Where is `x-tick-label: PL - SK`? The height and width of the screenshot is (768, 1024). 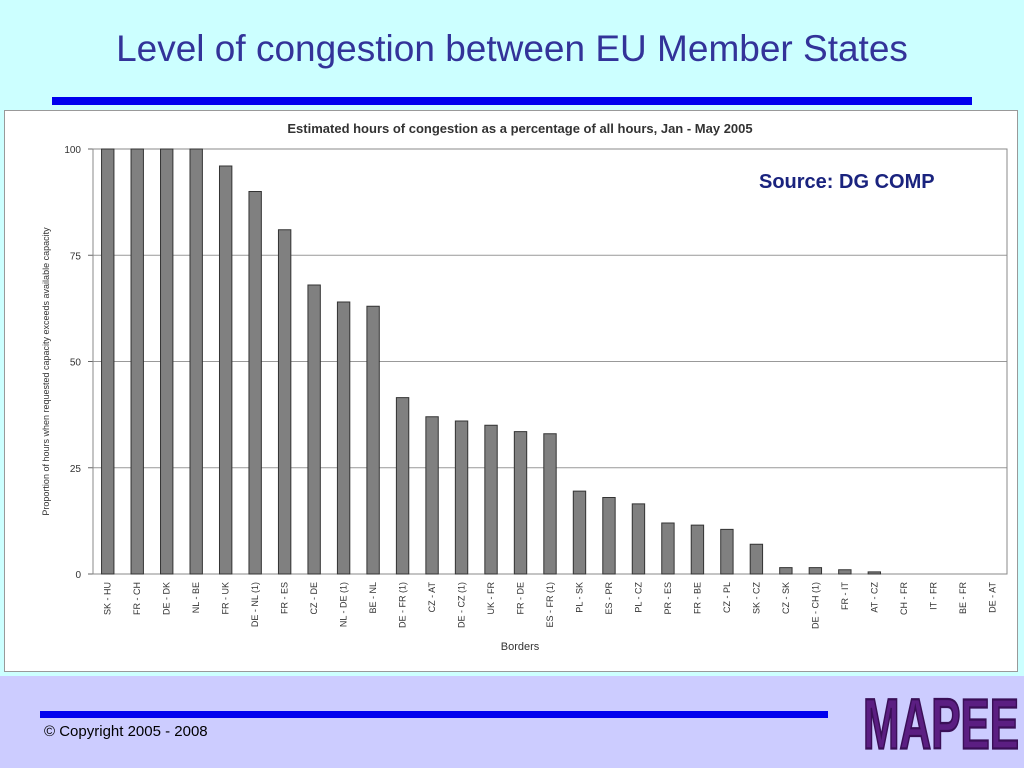 x-tick-label: PL - SK is located at coordinates (579, 597).